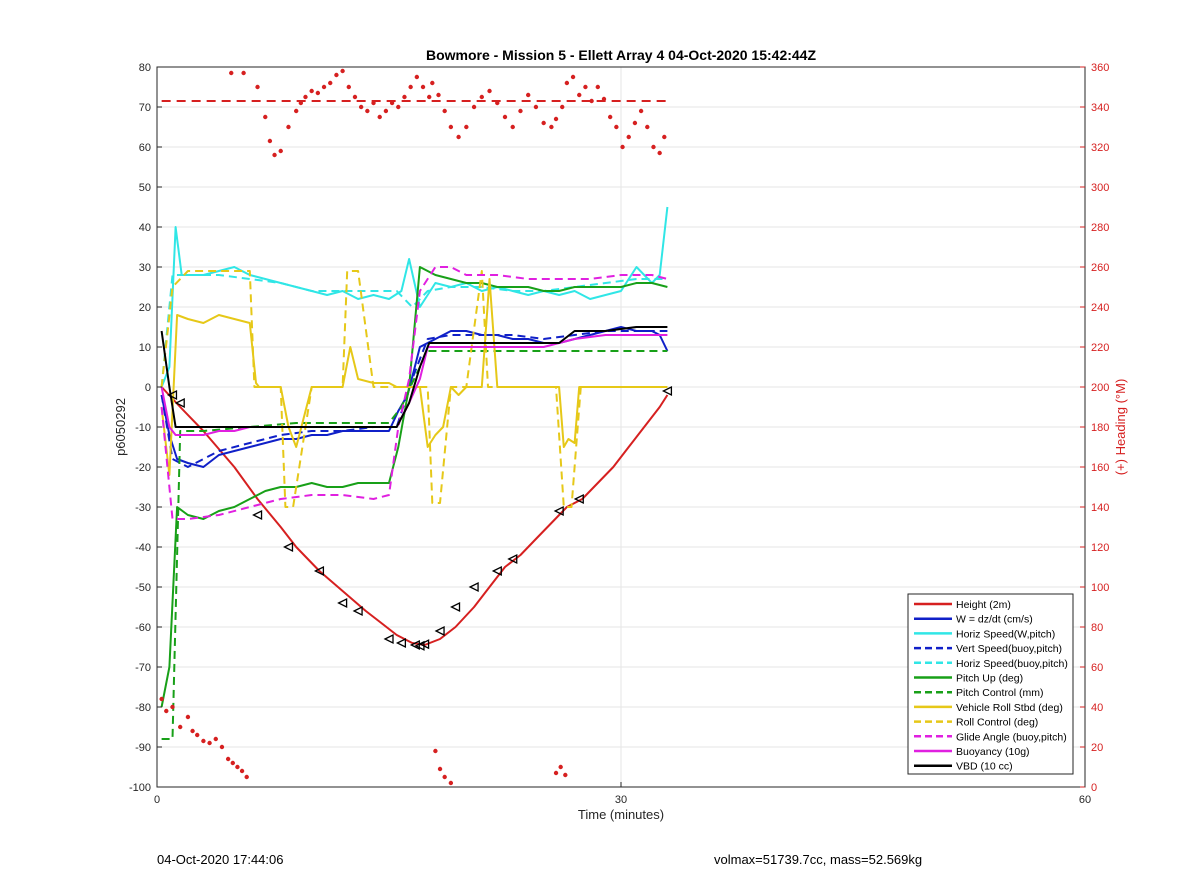  I want to click on y-tick-label: 60, so click(145, 148).